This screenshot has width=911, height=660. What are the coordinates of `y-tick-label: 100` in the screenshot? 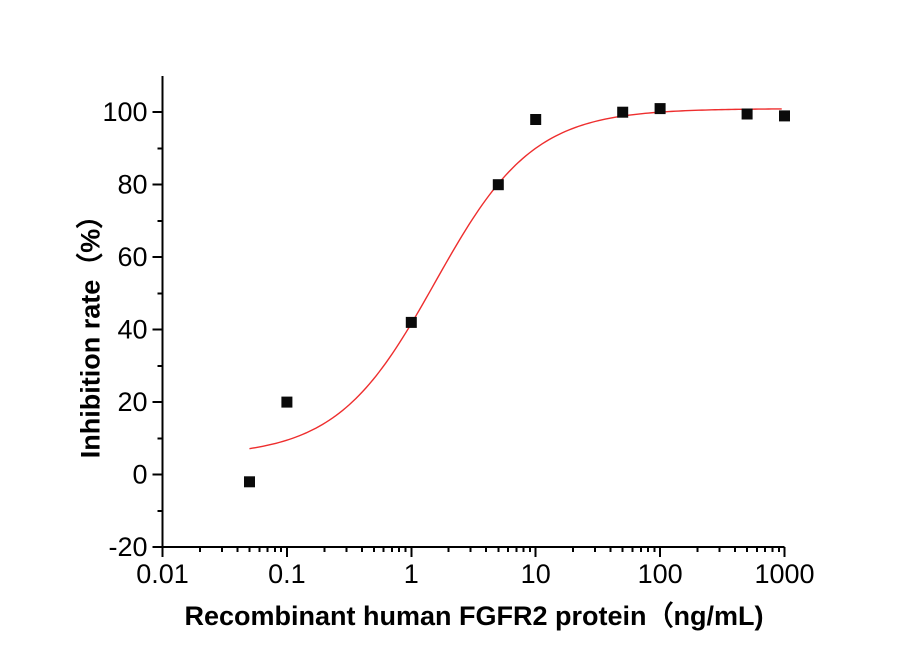 It's located at (124, 112).